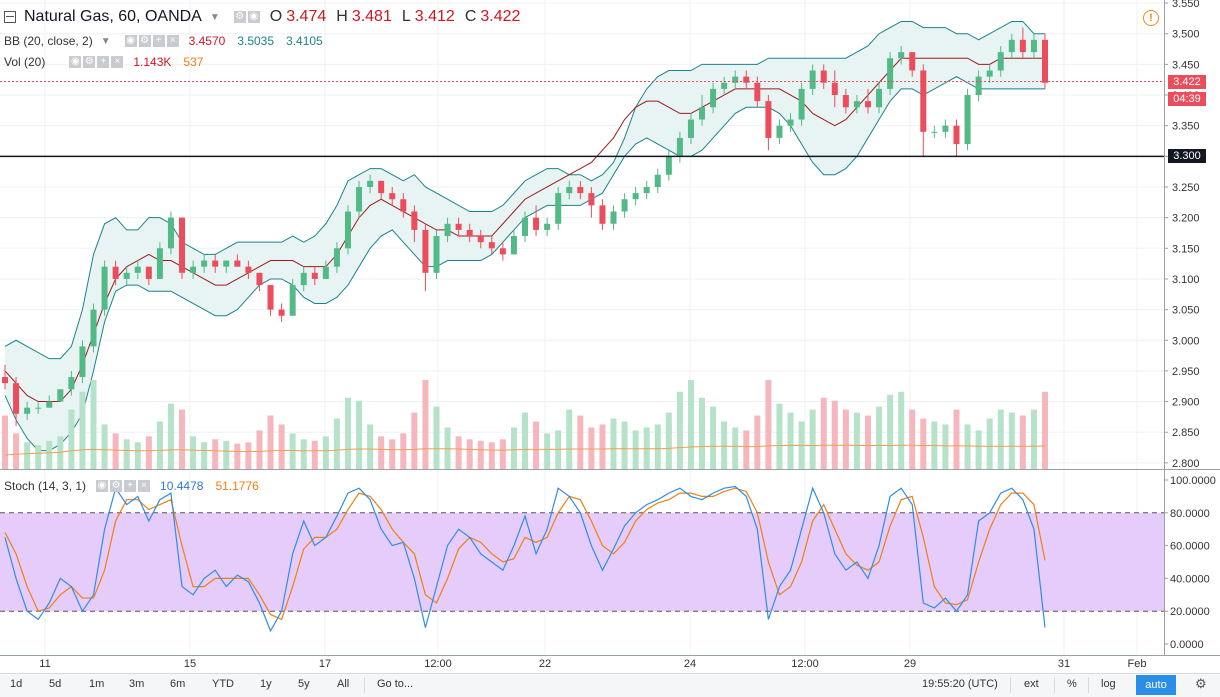  What do you see at coordinates (113, 16) in the screenshot?
I see `symbol-title: Natural Gas, 60, OANDA` at bounding box center [113, 16].